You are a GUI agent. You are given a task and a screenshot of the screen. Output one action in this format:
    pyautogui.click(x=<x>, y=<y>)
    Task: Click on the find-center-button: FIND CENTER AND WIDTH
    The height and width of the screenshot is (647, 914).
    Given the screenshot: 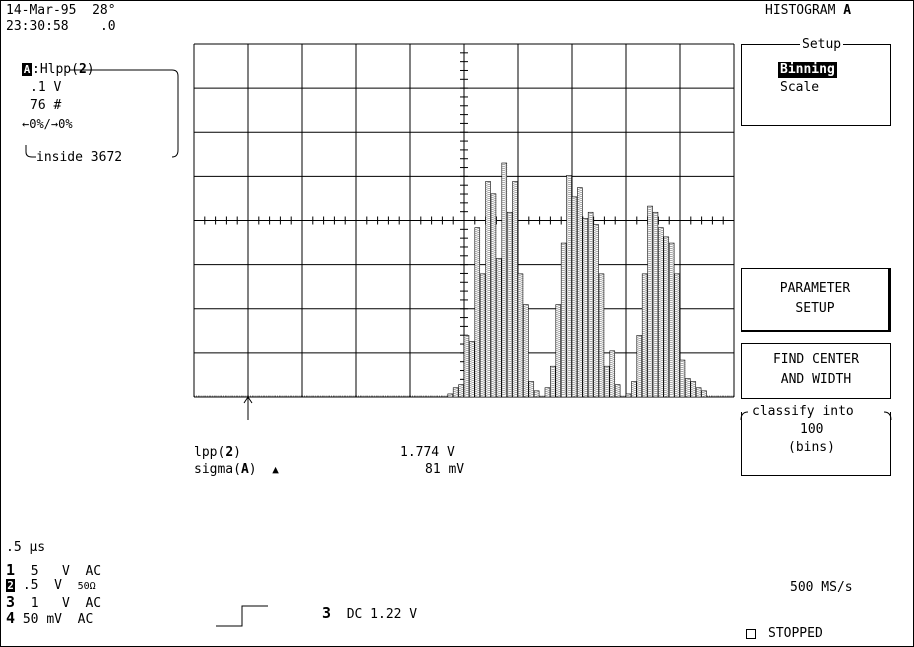 What is the action you would take?
    pyautogui.click(x=816, y=371)
    